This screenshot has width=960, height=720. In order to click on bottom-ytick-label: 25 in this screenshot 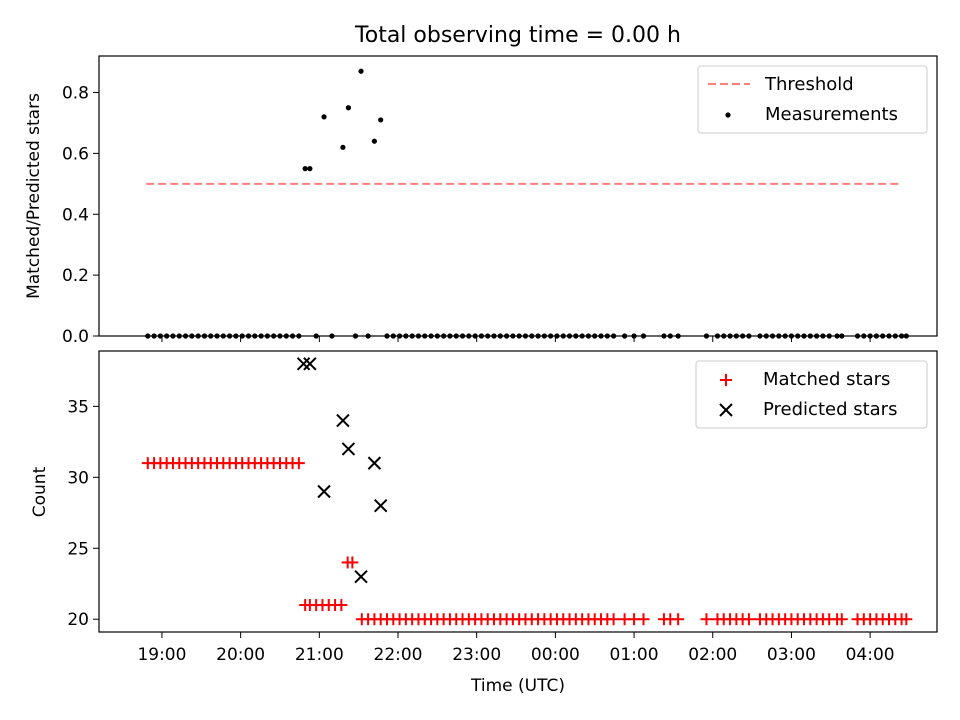, I will do `click(78, 549)`.